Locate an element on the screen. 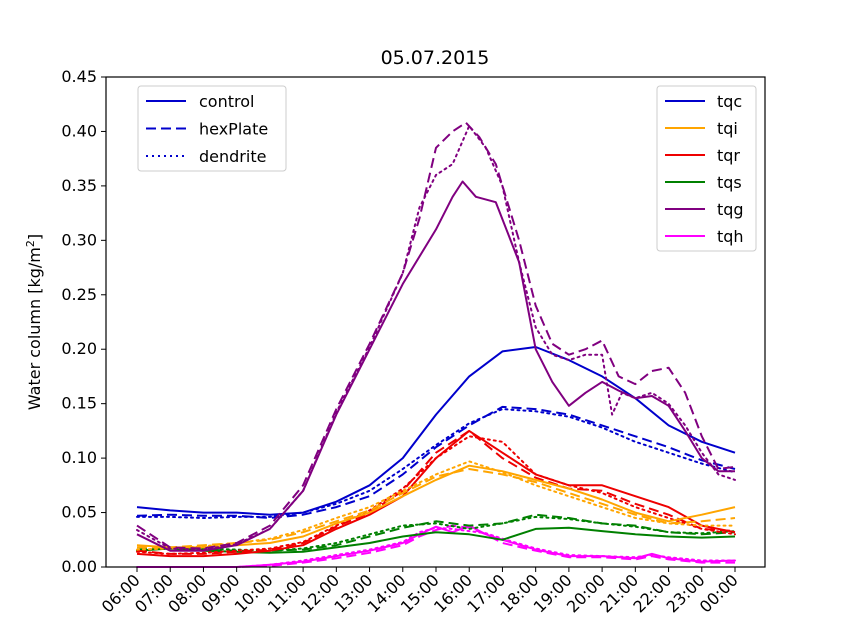 The image size is (850, 637). legend-variables: tqc tqi tqr tqs tqg tqh is located at coordinates (706, 168).